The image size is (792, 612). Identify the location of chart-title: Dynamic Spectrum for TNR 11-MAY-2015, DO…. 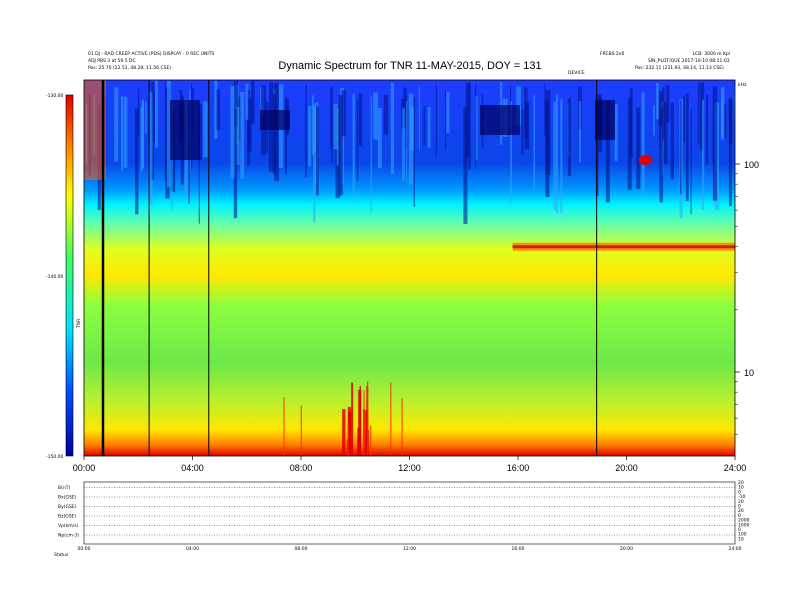
(409, 66).